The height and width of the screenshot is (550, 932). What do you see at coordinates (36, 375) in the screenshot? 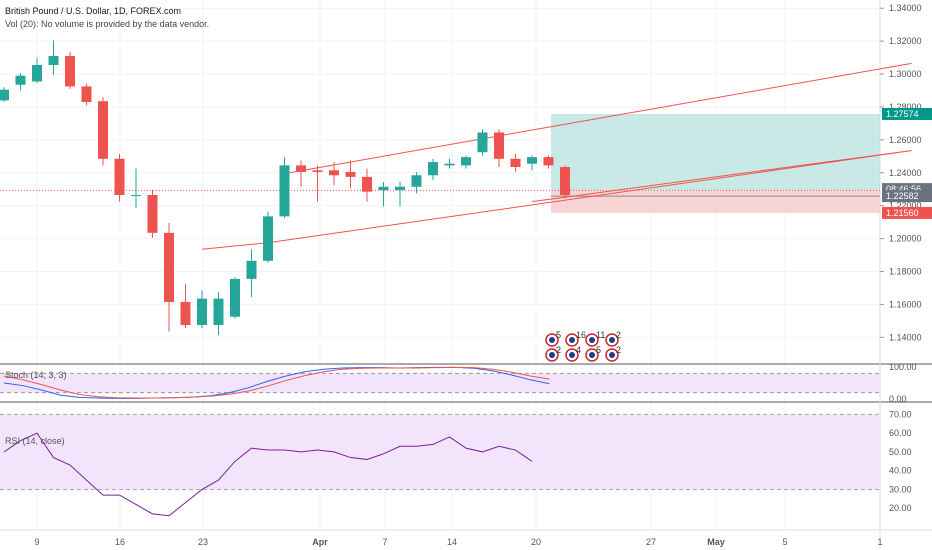
I see `stoch-label: Stoch (14, 3, 3)` at bounding box center [36, 375].